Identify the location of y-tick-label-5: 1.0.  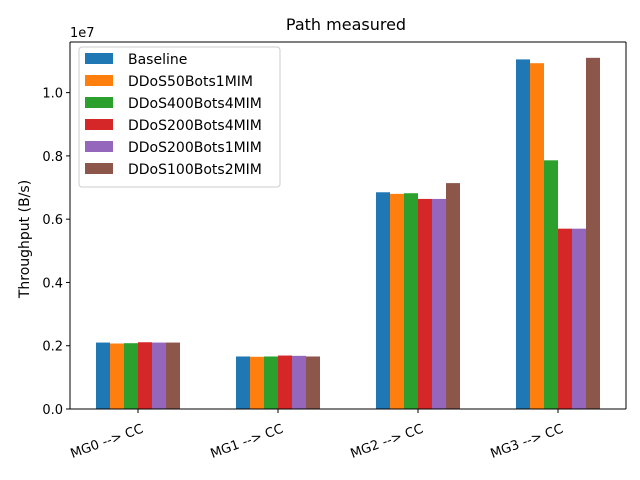
(52, 94).